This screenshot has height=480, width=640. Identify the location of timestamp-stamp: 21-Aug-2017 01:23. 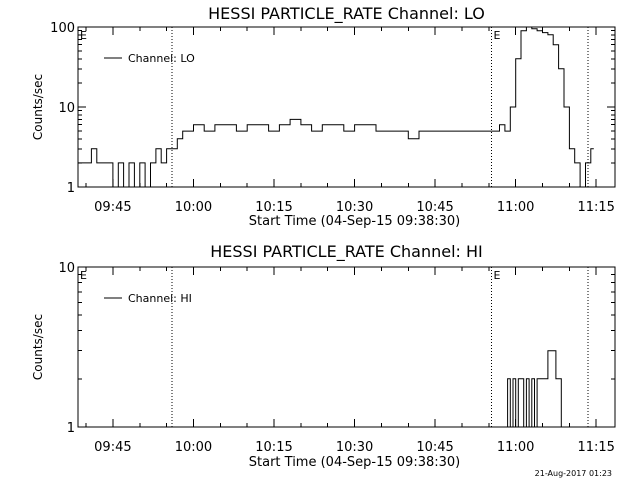
(573, 473).